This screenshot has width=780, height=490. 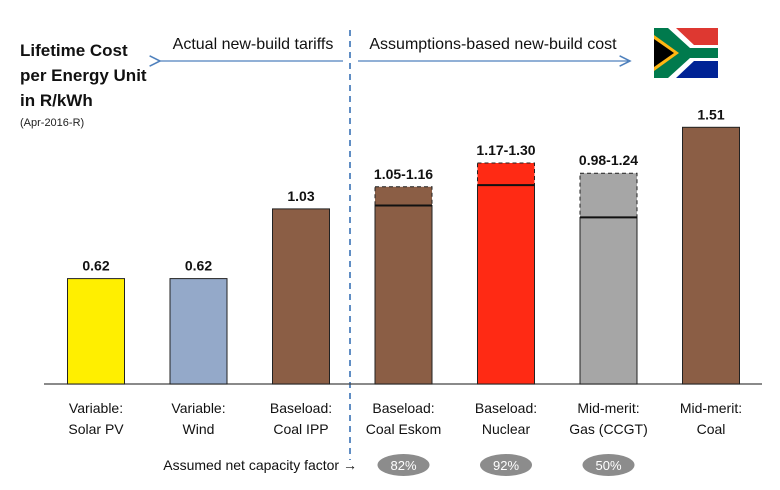 I want to click on category-label-4-1: Nuclear, so click(x=506, y=429).